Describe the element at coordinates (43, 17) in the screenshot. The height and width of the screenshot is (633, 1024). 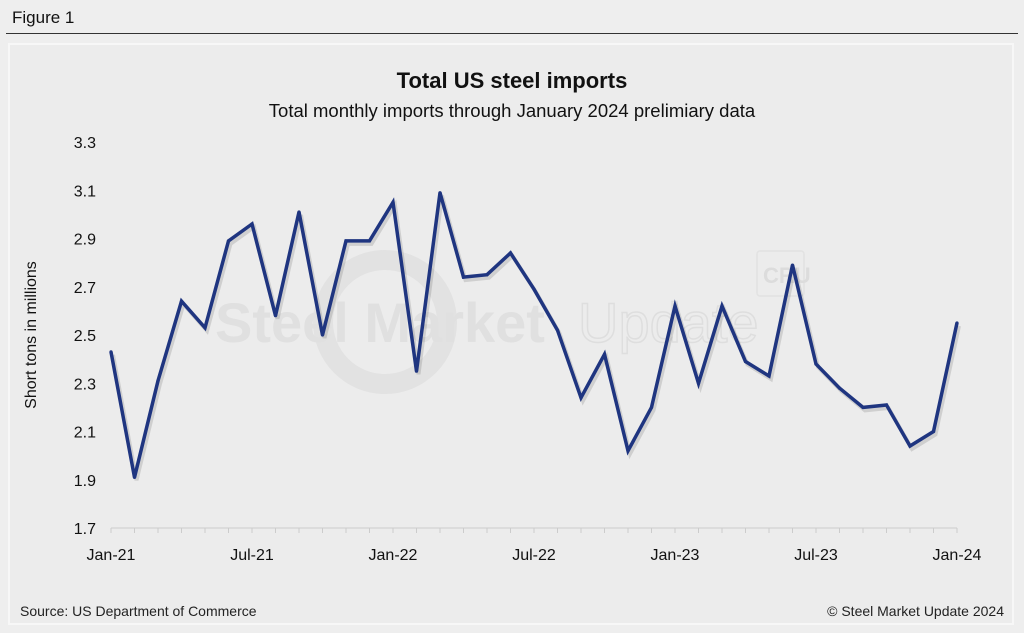
I see `figure-label: Figure 1` at that location.